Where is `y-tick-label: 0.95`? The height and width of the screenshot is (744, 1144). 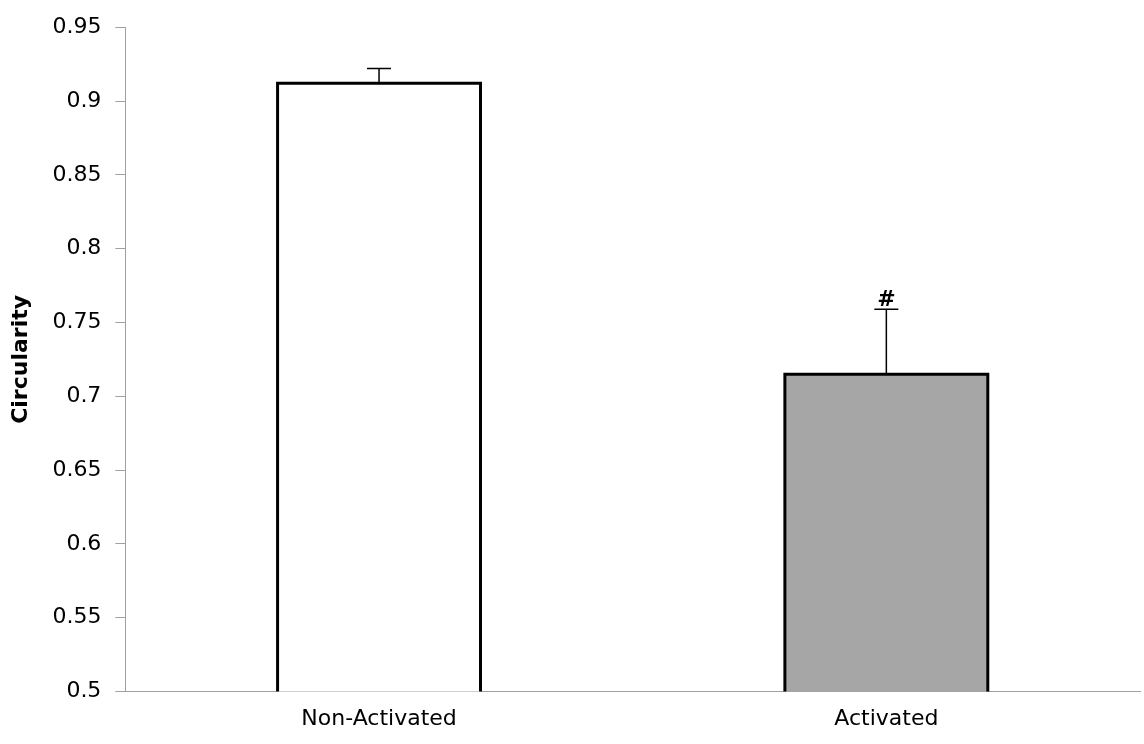 y-tick-label: 0.95 is located at coordinates (77, 25).